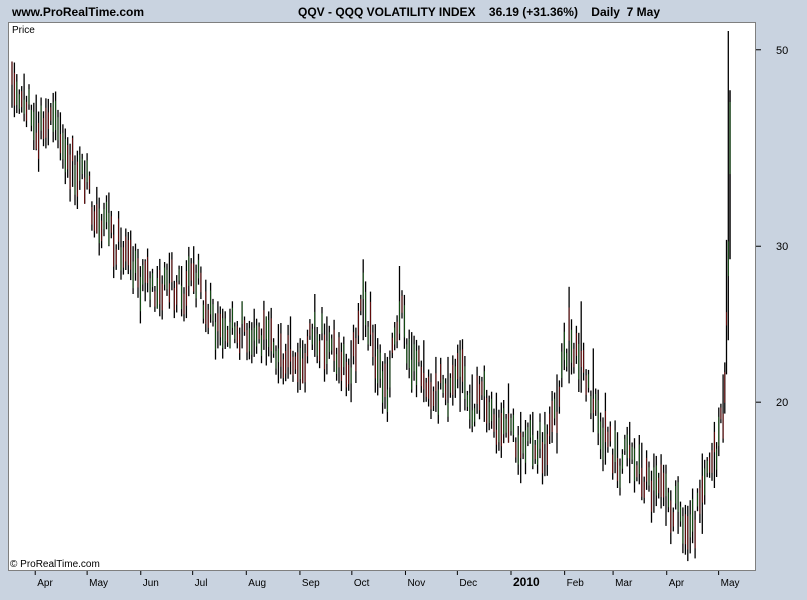  What do you see at coordinates (151, 583) in the screenshot?
I see `x-tick-label: Jun` at bounding box center [151, 583].